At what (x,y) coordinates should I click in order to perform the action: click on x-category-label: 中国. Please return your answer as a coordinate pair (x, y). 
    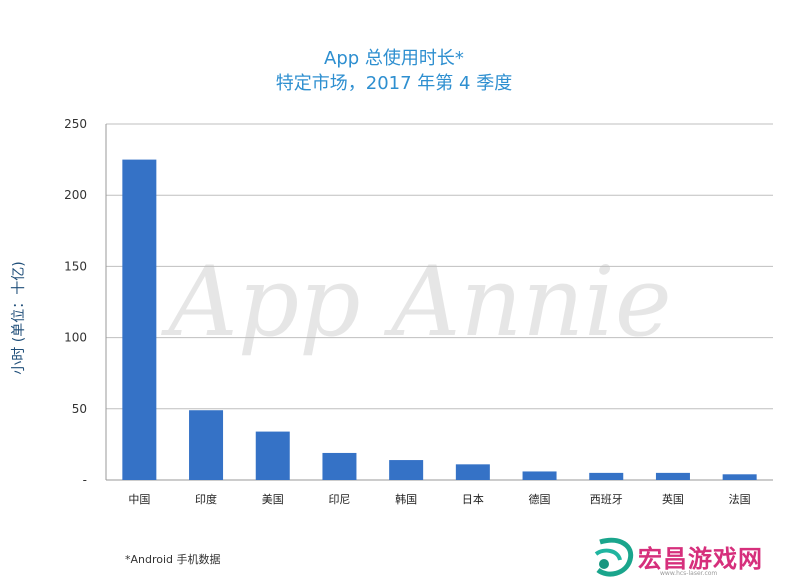
    Looking at the image, I should click on (139, 499).